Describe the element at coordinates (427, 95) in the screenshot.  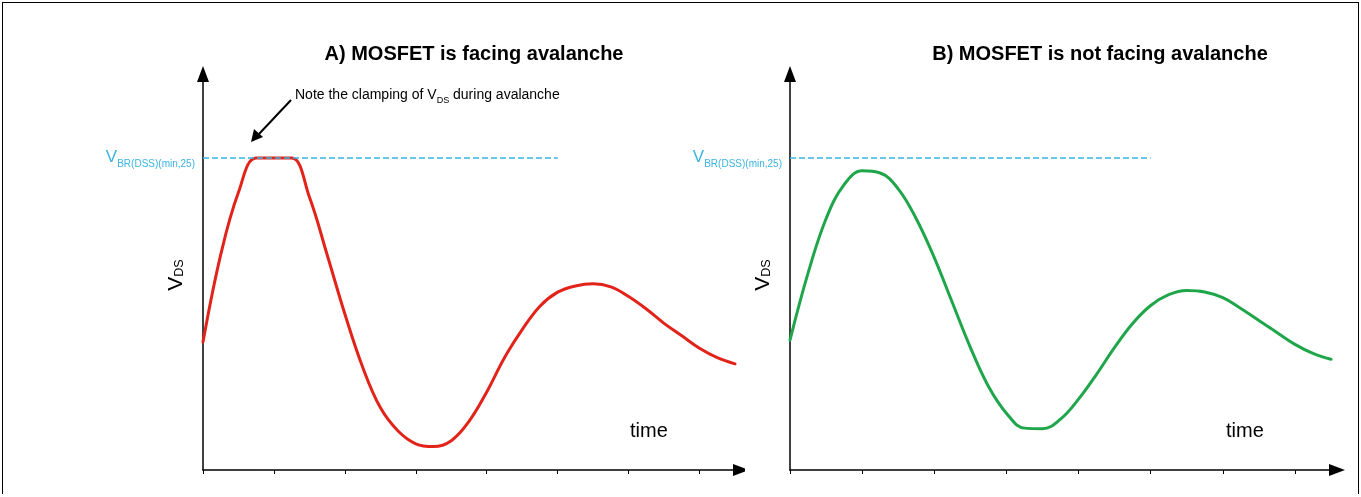
I see `text: Note the clamping of V$_{DS}$ during avalanche` at that location.